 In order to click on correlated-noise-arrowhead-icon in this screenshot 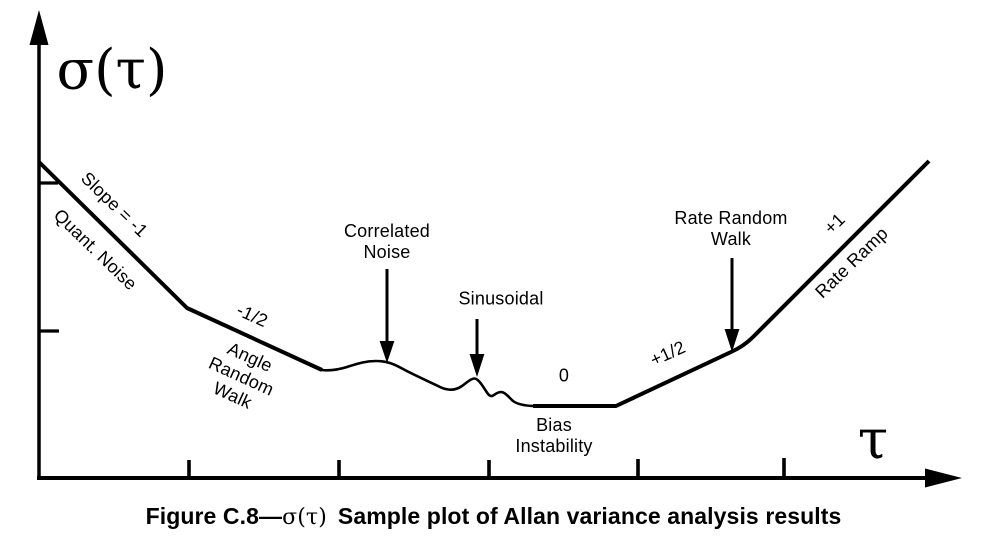, I will do `click(387, 352)`.